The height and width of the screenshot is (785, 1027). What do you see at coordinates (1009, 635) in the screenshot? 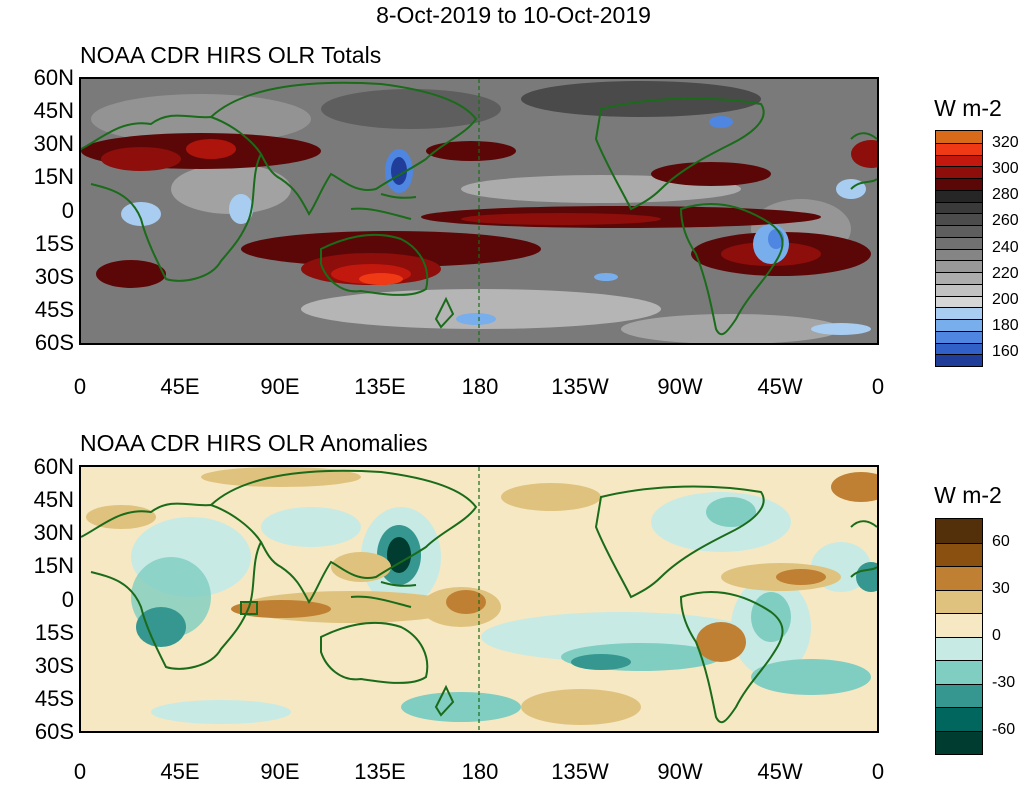
I see `anomalies-colorbar-labels: 60 30 0 -30 -60` at bounding box center [1009, 635].